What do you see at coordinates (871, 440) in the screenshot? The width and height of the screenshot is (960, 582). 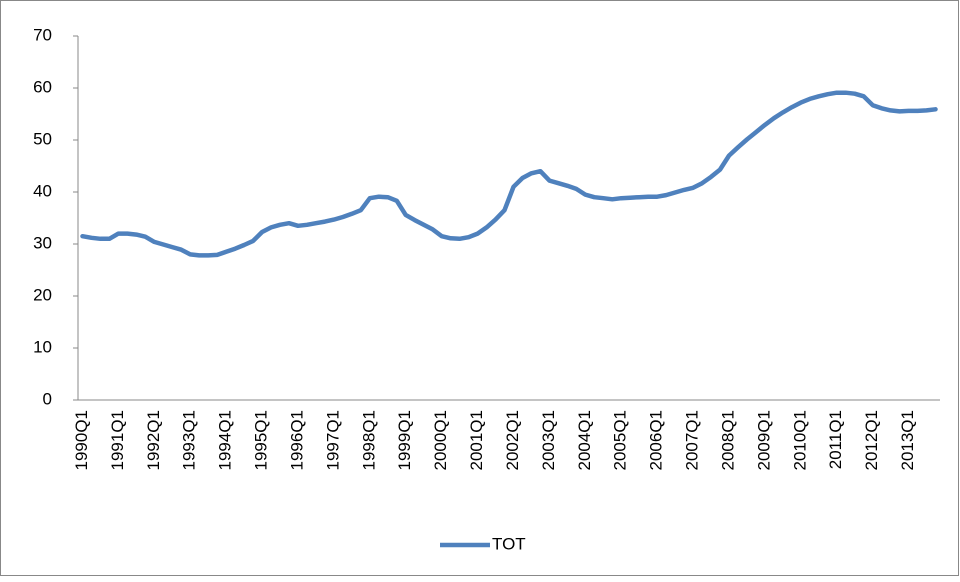 I see `x-tick-label: 2012Q1` at bounding box center [871, 440].